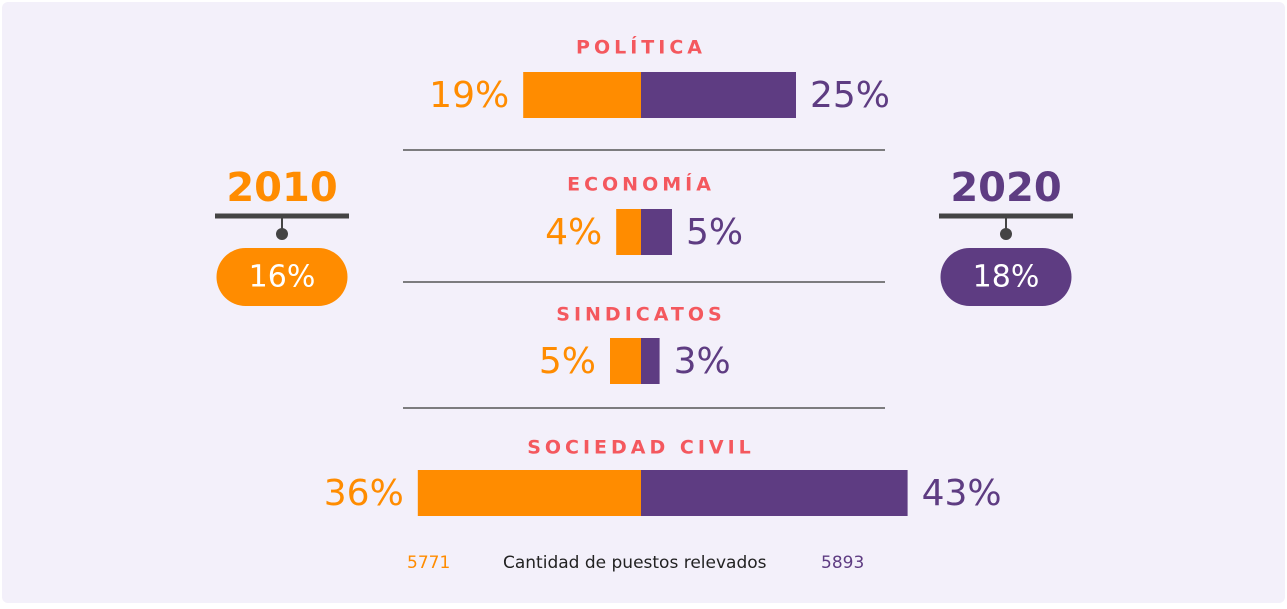  Describe the element at coordinates (281, 188) in the screenshot. I see `legend-year: 2010` at that location.